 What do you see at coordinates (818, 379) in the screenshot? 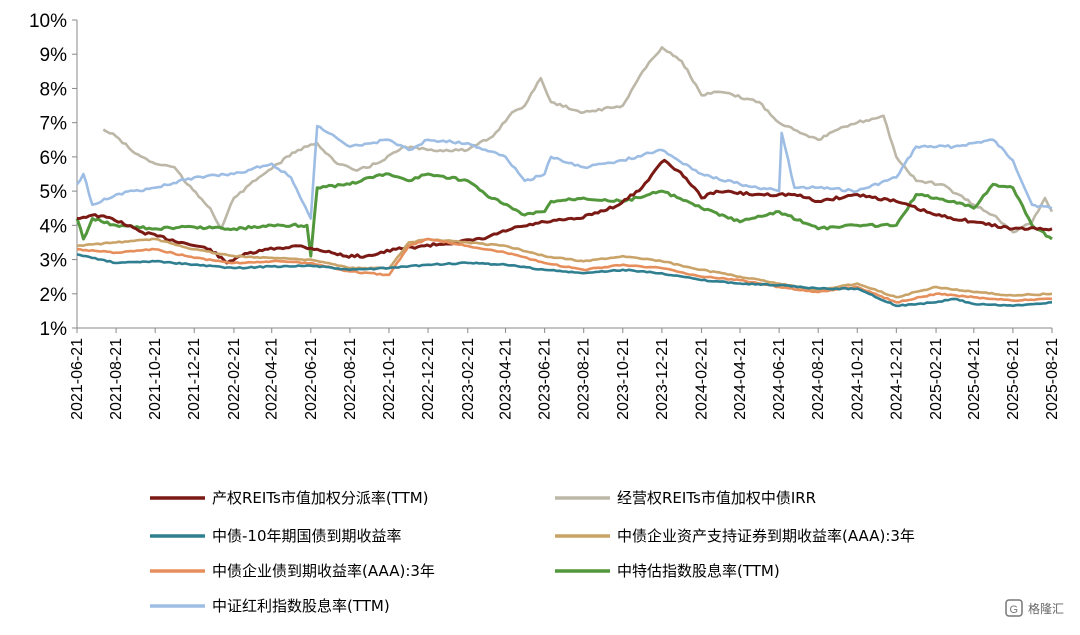
I see `x-tick-label: 2024-08-21` at bounding box center [818, 379].